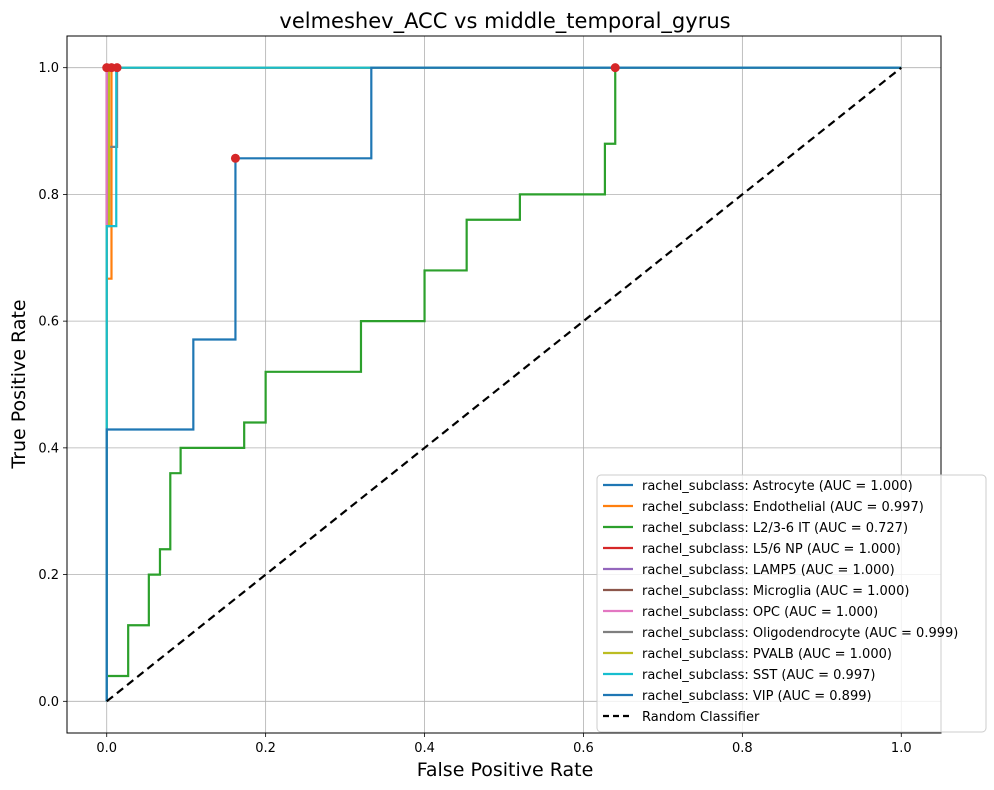 The width and height of the screenshot is (994, 790). What do you see at coordinates (106, 748) in the screenshot?
I see `x-tick-label: 0.0` at bounding box center [106, 748].